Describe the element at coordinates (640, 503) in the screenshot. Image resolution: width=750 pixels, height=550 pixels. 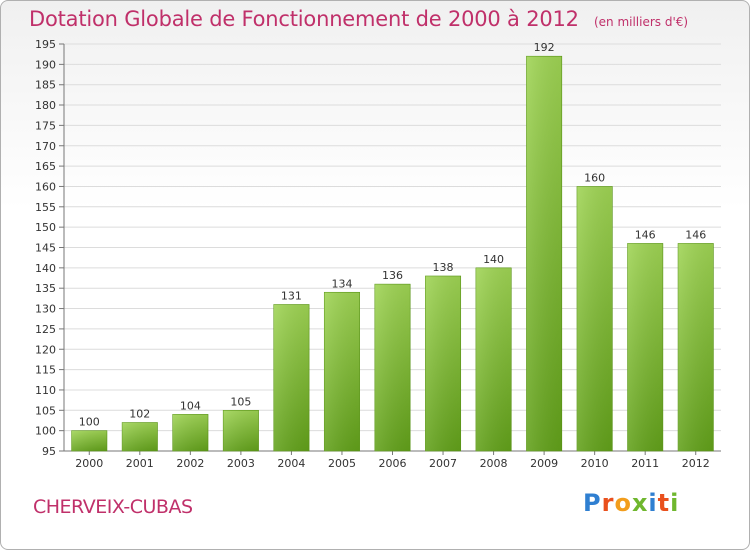
I see `logo-letter: x` at that location.